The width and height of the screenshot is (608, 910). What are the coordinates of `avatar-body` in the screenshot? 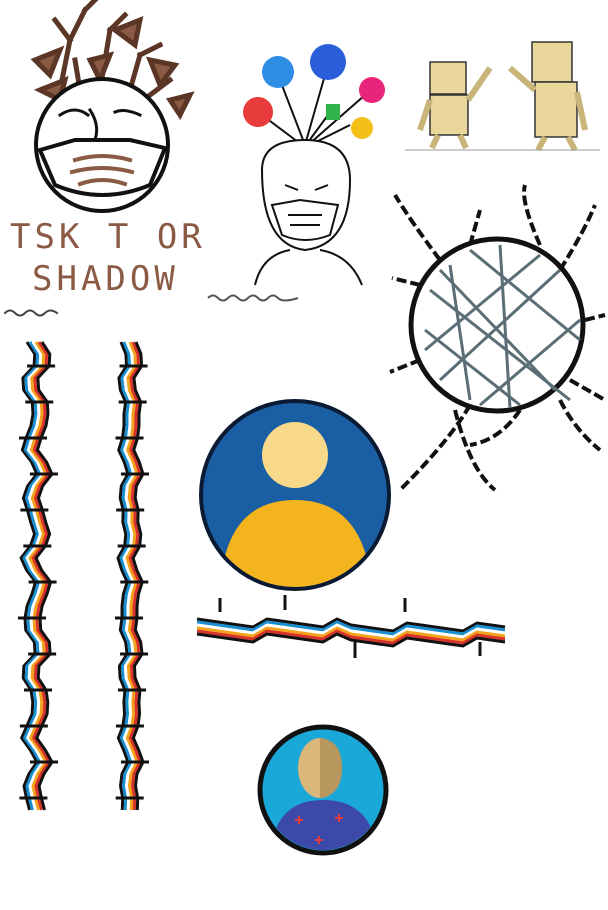 It's located at (296, 543).